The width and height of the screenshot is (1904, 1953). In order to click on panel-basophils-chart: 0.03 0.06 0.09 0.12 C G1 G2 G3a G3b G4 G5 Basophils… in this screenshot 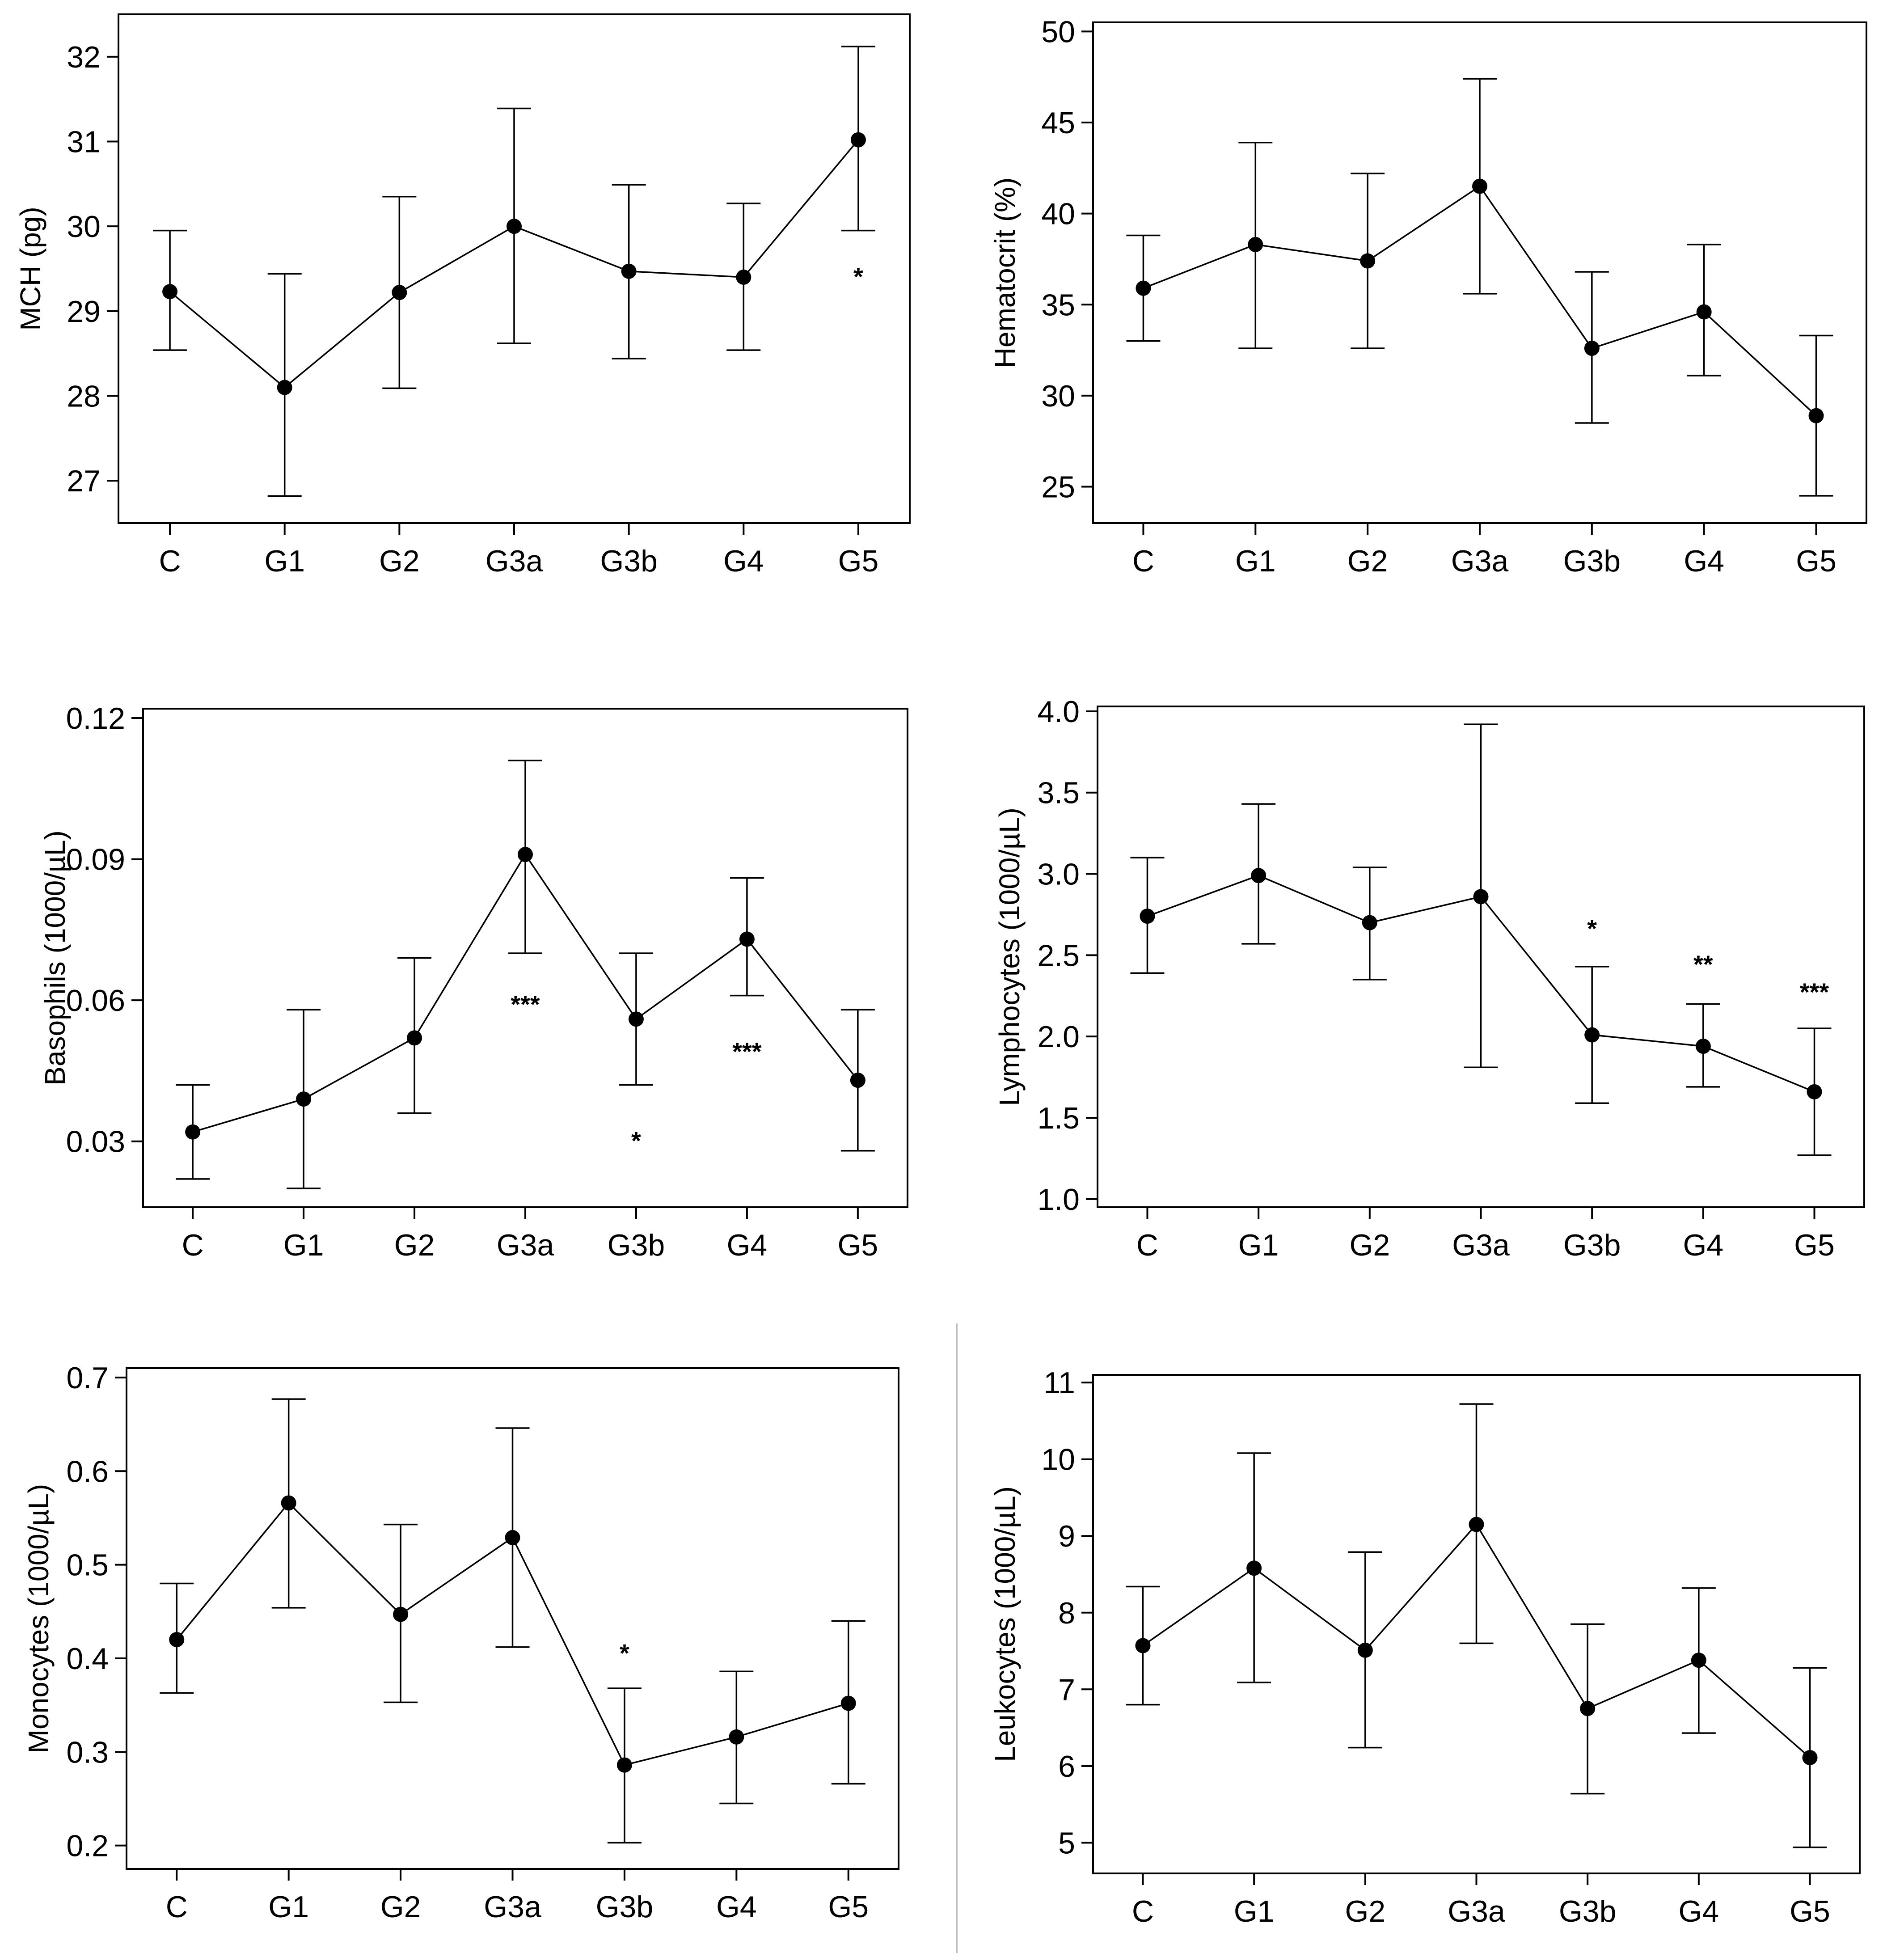, I will do `click(473, 982)`.